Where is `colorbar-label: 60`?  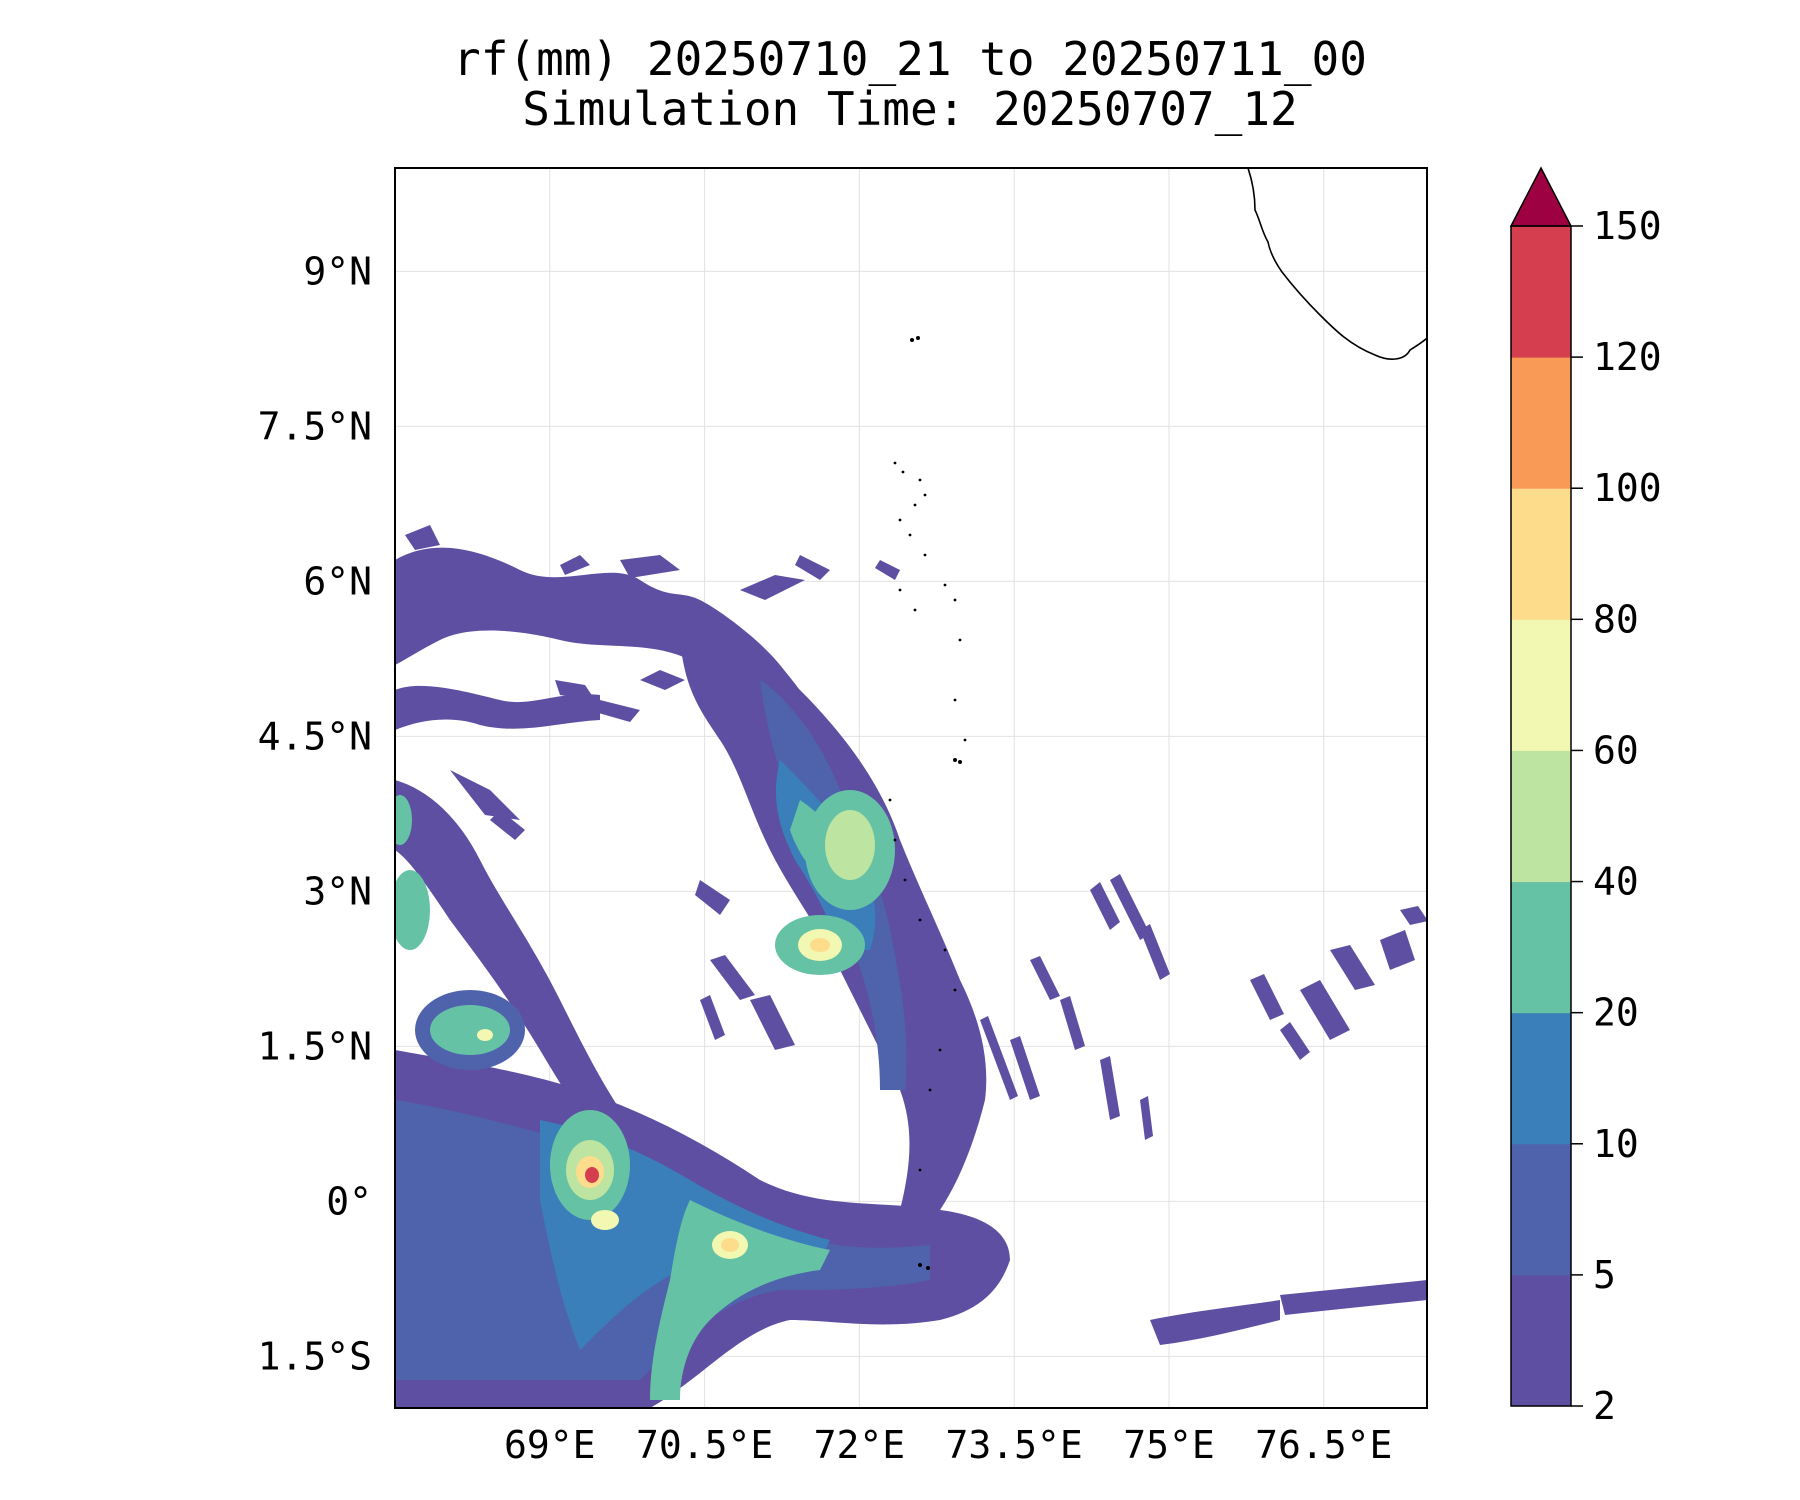
colorbar-label: 60 is located at coordinates (1616, 750).